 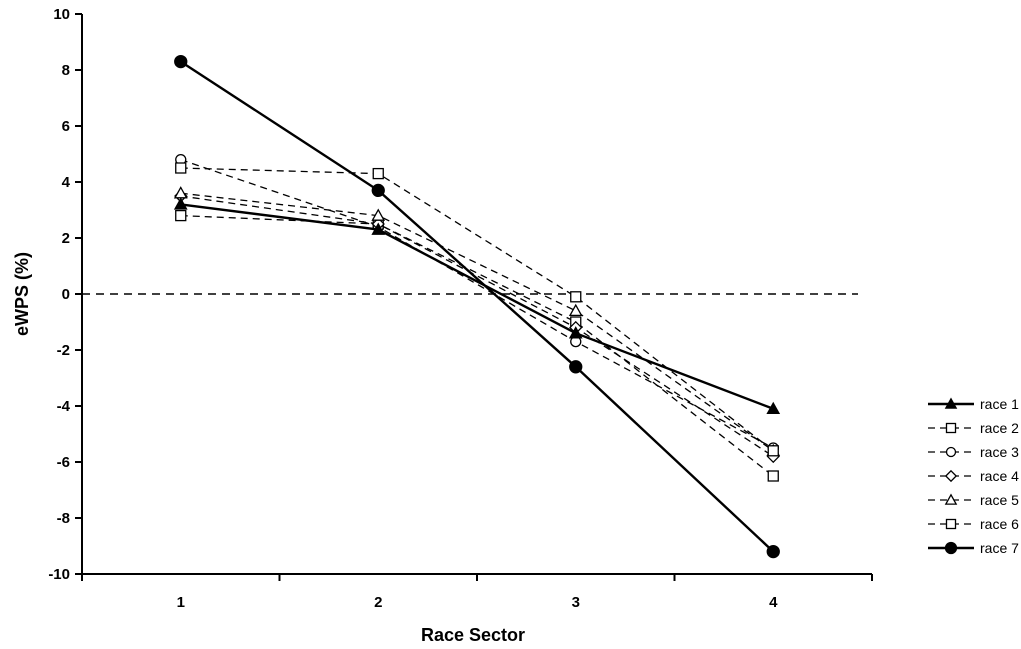 What do you see at coordinates (999, 476) in the screenshot?
I see `legend-label: race 4` at bounding box center [999, 476].